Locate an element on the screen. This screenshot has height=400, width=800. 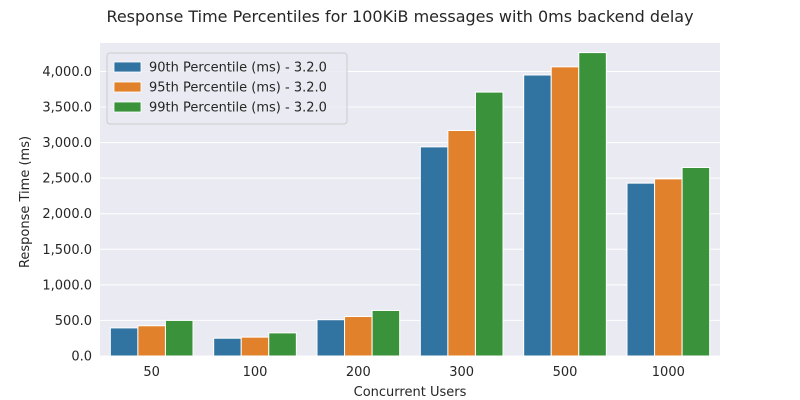
y-tick-label: 3,000.0 is located at coordinates (67, 143).